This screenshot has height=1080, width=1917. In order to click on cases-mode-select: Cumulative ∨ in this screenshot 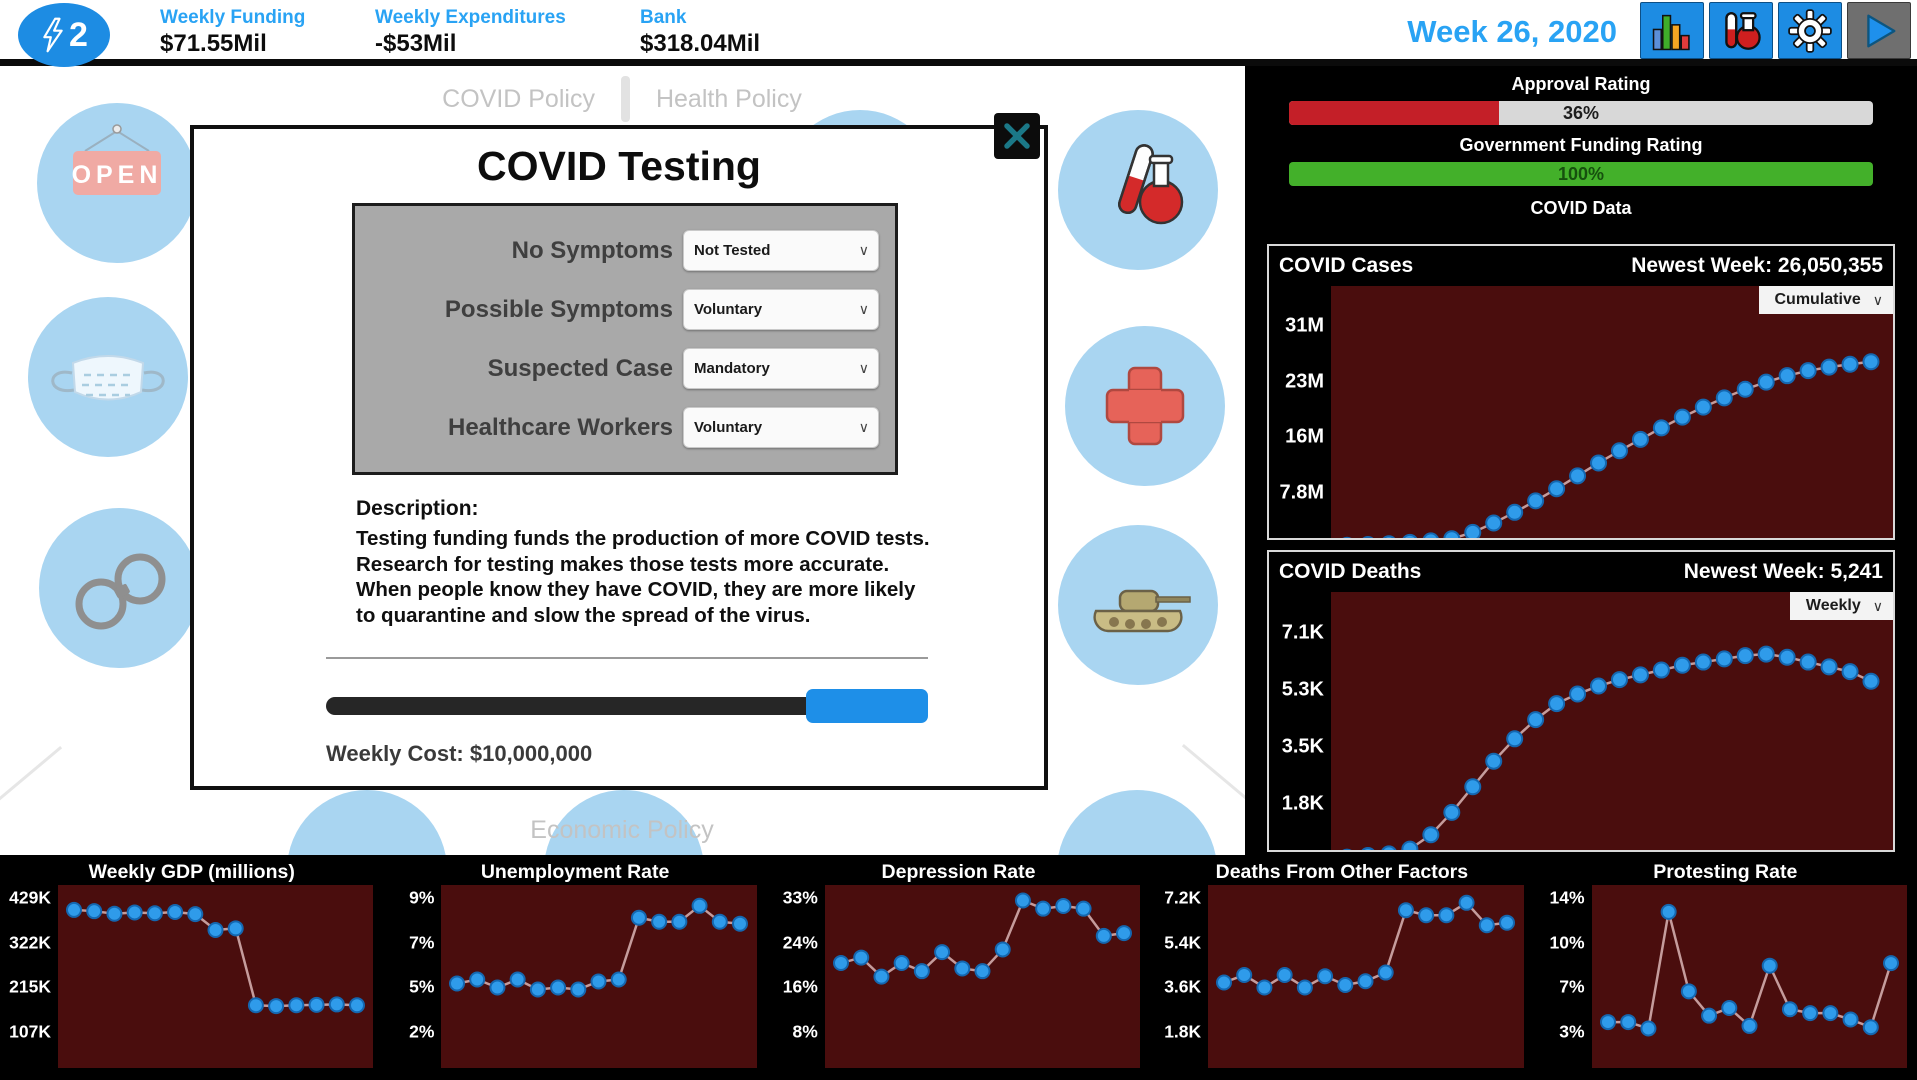, I will do `click(1825, 300)`.